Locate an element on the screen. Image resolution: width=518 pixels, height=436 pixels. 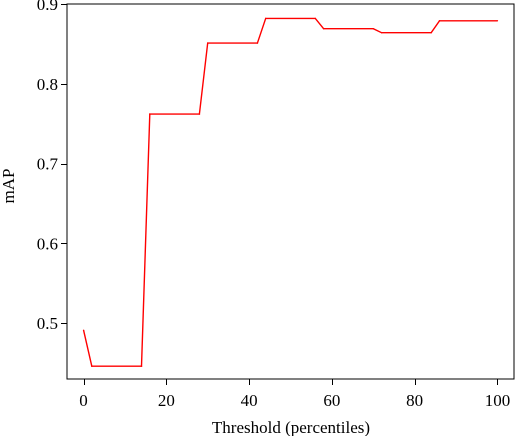
x-tick-label: 60 is located at coordinates (331, 400).